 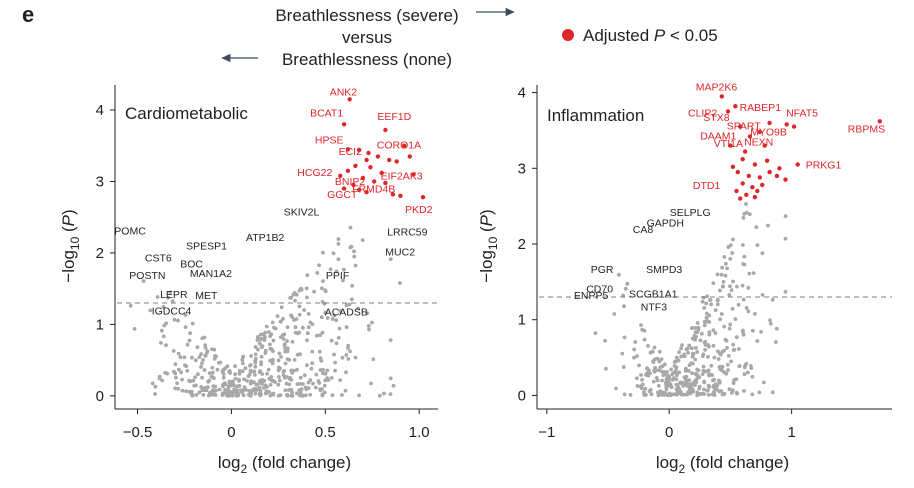 I want to click on gene-label: PRKG1, so click(x=824, y=166).